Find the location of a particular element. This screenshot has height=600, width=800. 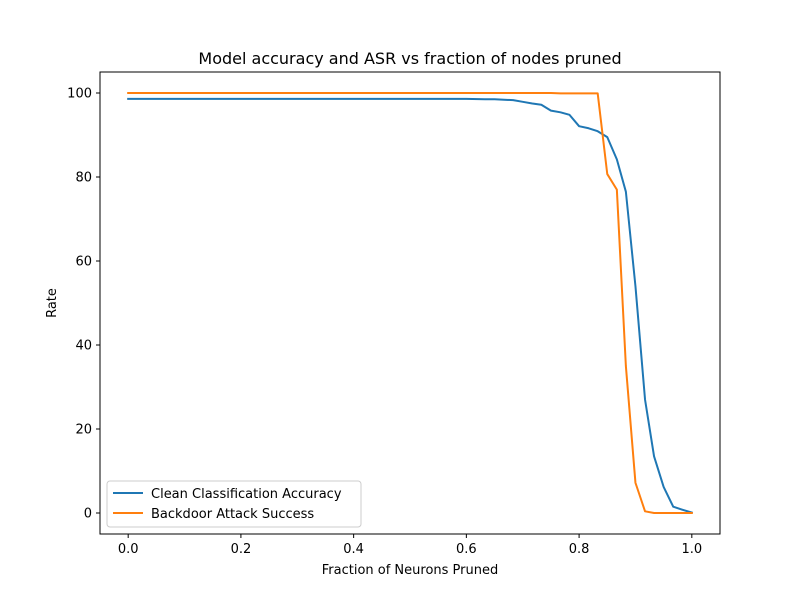

legend-box is located at coordinates (234, 504).